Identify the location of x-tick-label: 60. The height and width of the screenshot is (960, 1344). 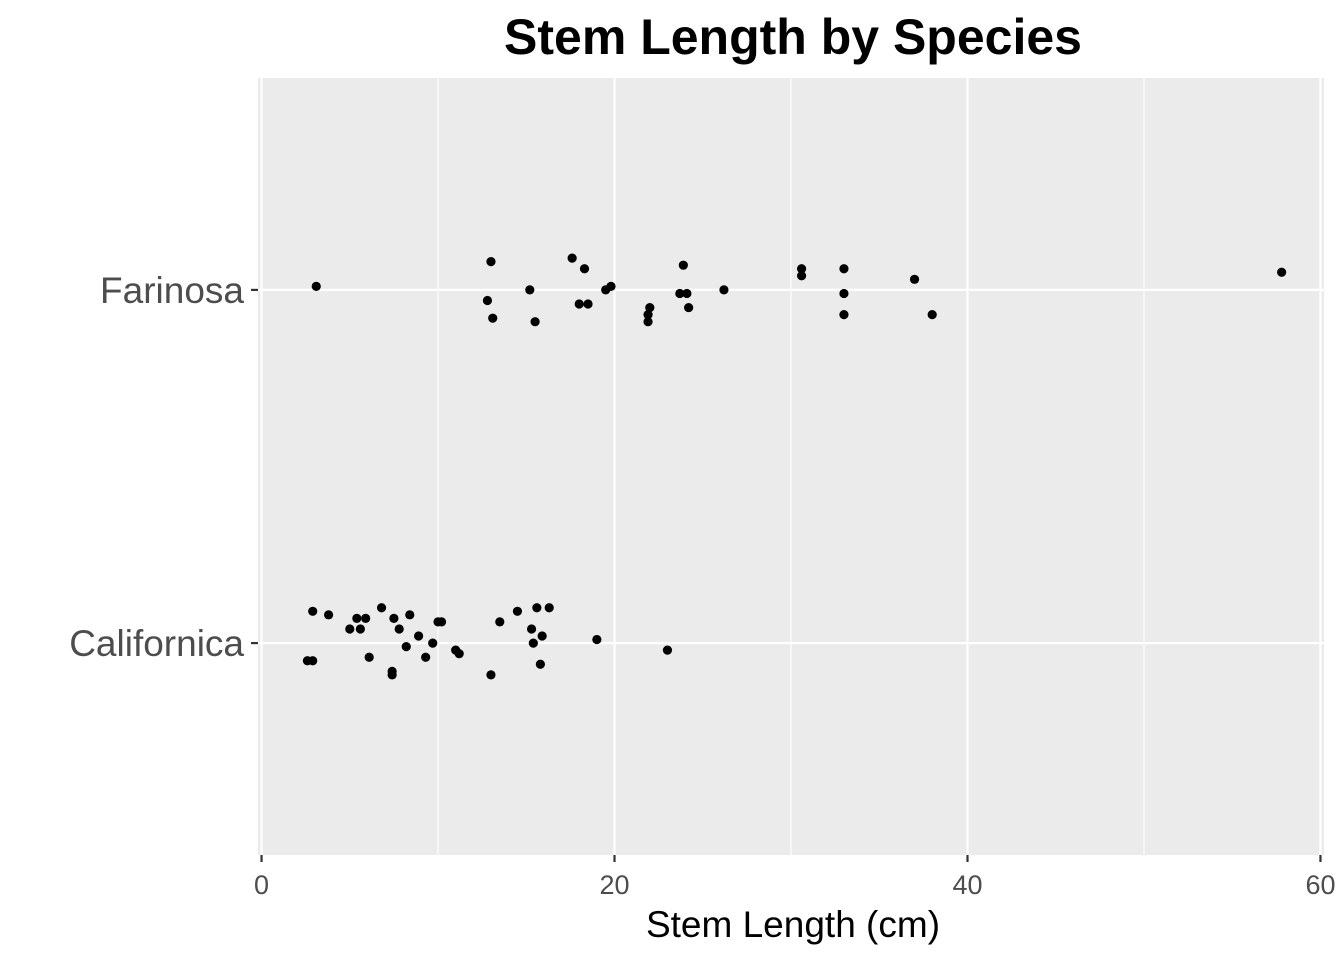
(1320, 885).